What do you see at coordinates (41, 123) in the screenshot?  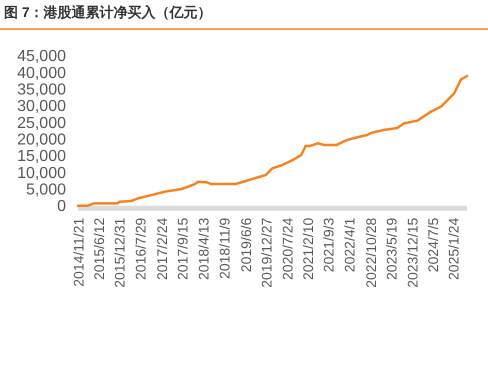 I see `y-tick-label: 25,000` at bounding box center [41, 123].